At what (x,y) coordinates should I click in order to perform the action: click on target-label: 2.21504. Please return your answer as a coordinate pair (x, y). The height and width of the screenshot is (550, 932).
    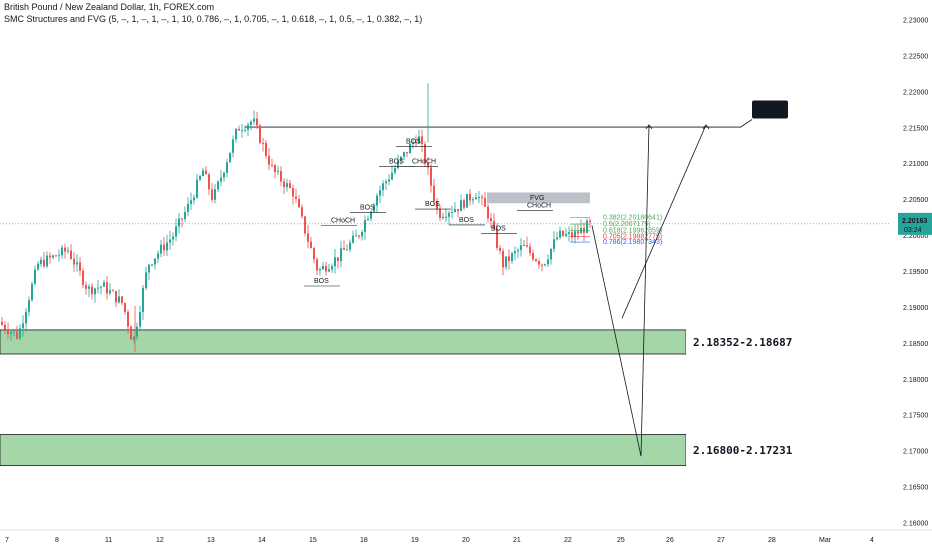
    Looking at the image, I should click on (769, 110).